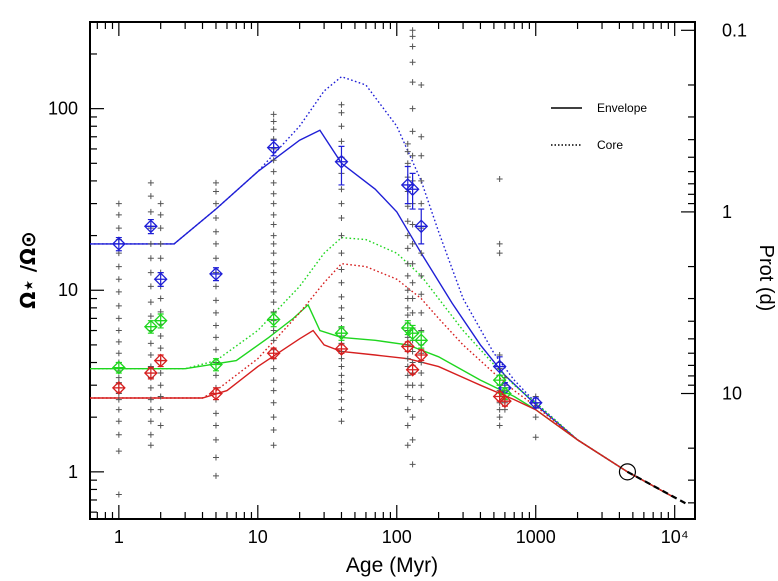 The width and height of the screenshot is (778, 581). What do you see at coordinates (610, 145) in the screenshot?
I see `legend-core-label: Core` at bounding box center [610, 145].